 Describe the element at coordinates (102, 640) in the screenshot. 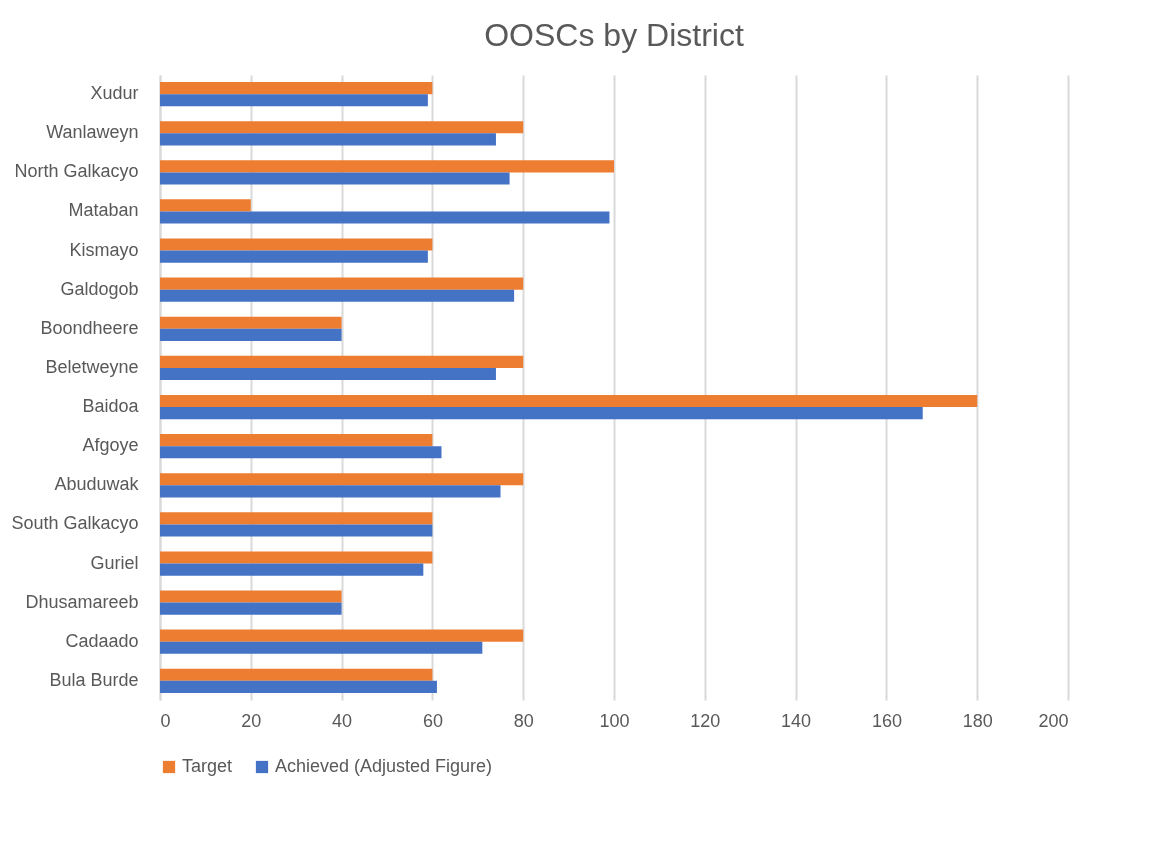

I see `y-tick-label: Cadaado` at that location.